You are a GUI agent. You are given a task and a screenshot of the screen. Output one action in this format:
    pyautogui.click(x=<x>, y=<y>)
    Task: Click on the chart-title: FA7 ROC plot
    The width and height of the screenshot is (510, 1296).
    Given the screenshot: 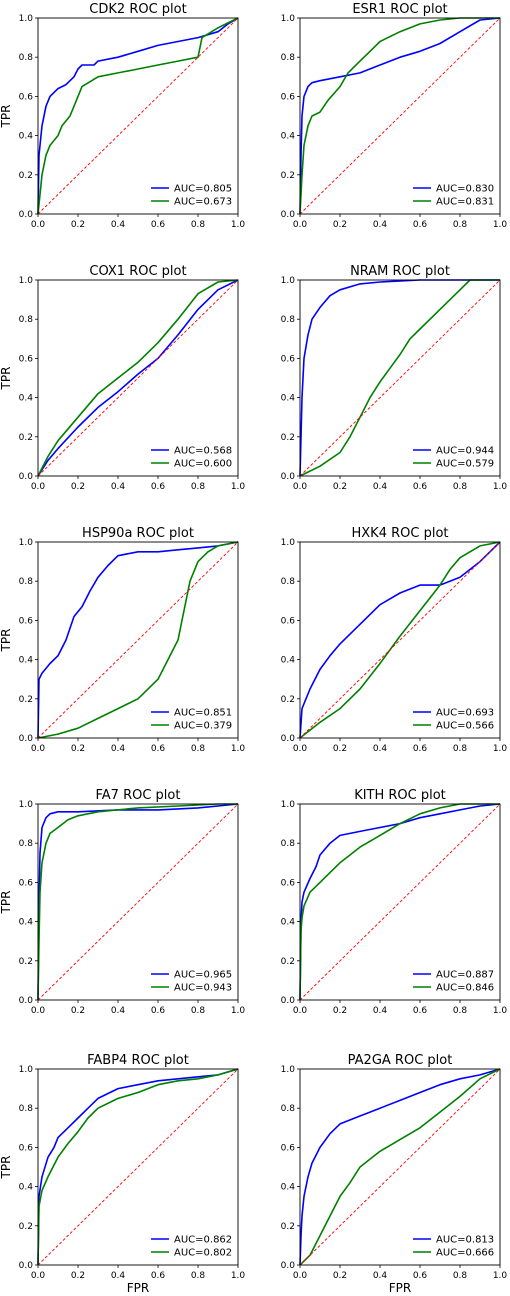 What is the action you would take?
    pyautogui.click(x=138, y=795)
    